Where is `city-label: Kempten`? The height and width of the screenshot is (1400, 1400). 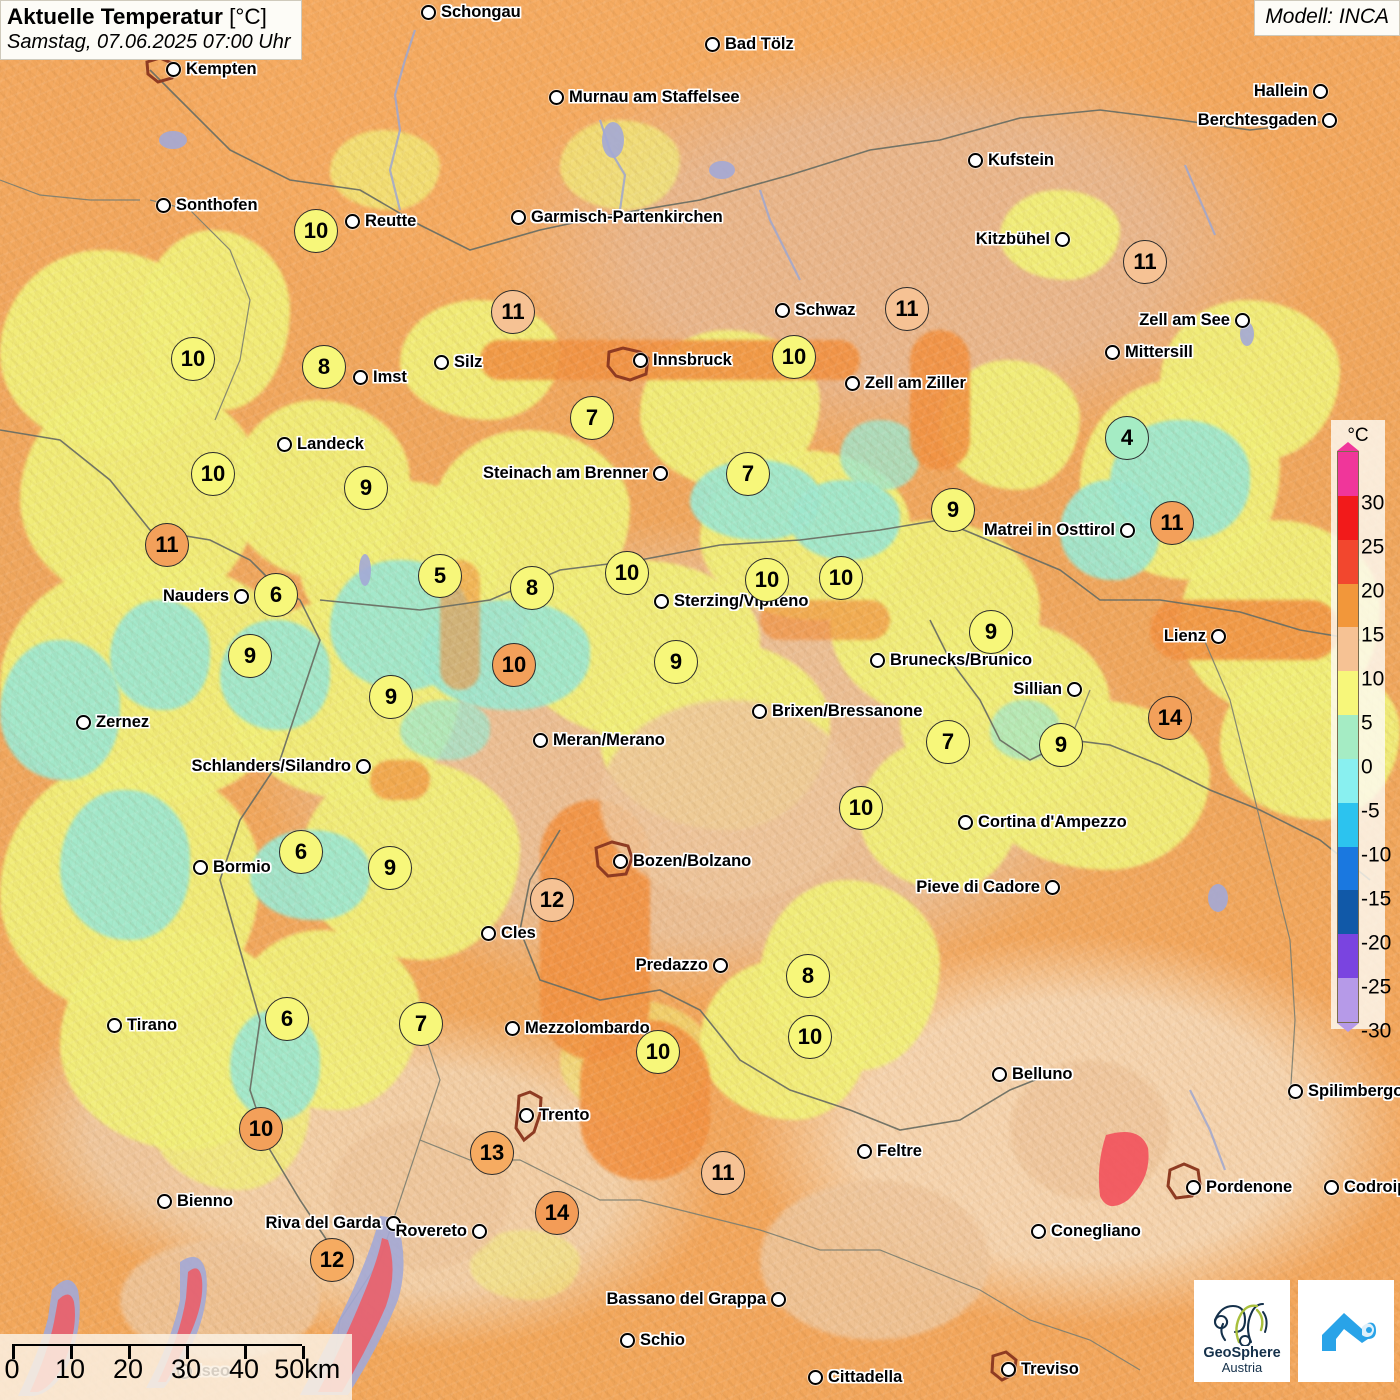
city-label: Kempten is located at coordinates (211, 69).